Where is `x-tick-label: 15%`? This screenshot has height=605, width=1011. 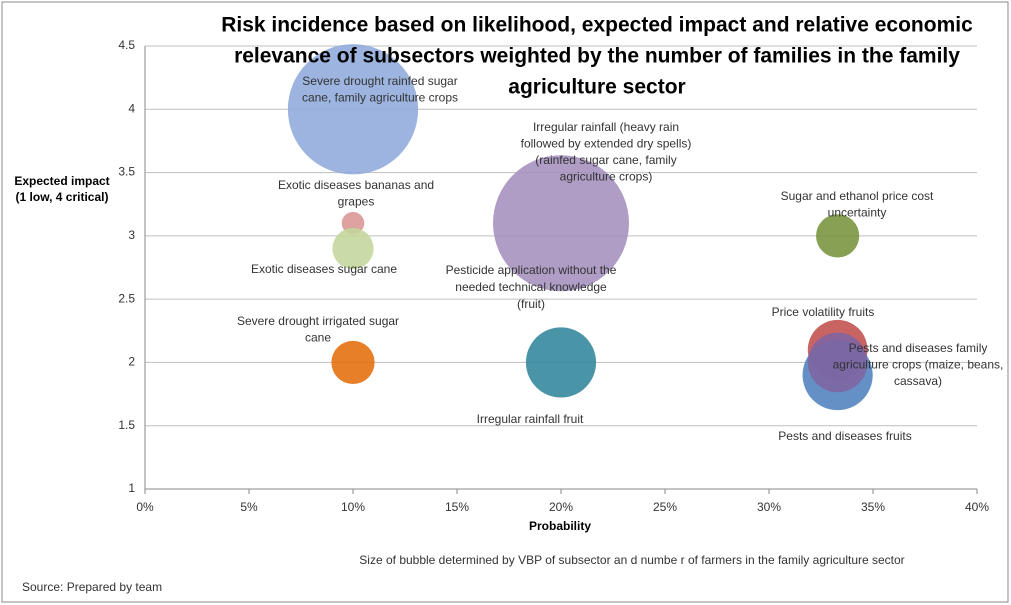
x-tick-label: 15% is located at coordinates (457, 507).